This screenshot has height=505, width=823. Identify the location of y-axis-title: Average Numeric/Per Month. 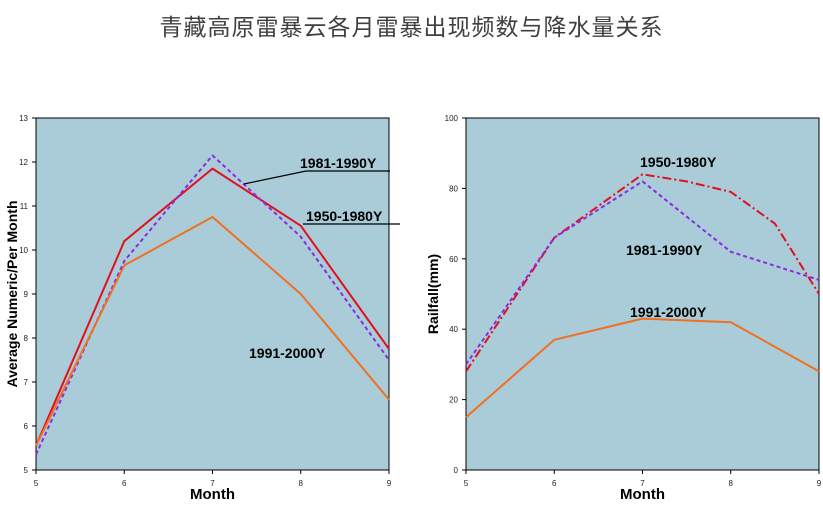
(12, 294).